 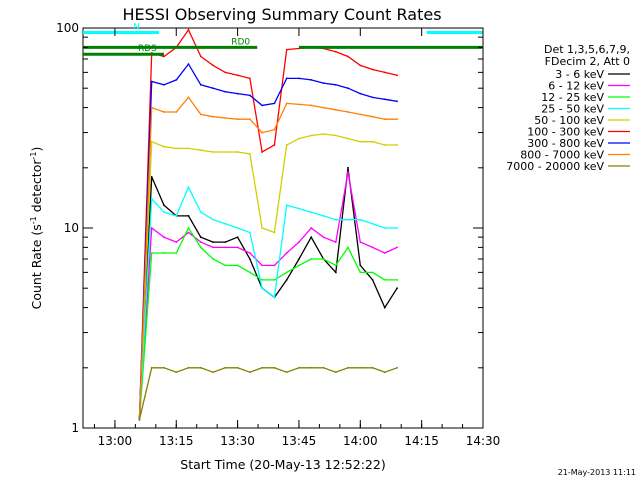 What do you see at coordinates (565, 132) in the screenshot?
I see `legend-label-100-300-kev: 100 - 300 keV` at bounding box center [565, 132].